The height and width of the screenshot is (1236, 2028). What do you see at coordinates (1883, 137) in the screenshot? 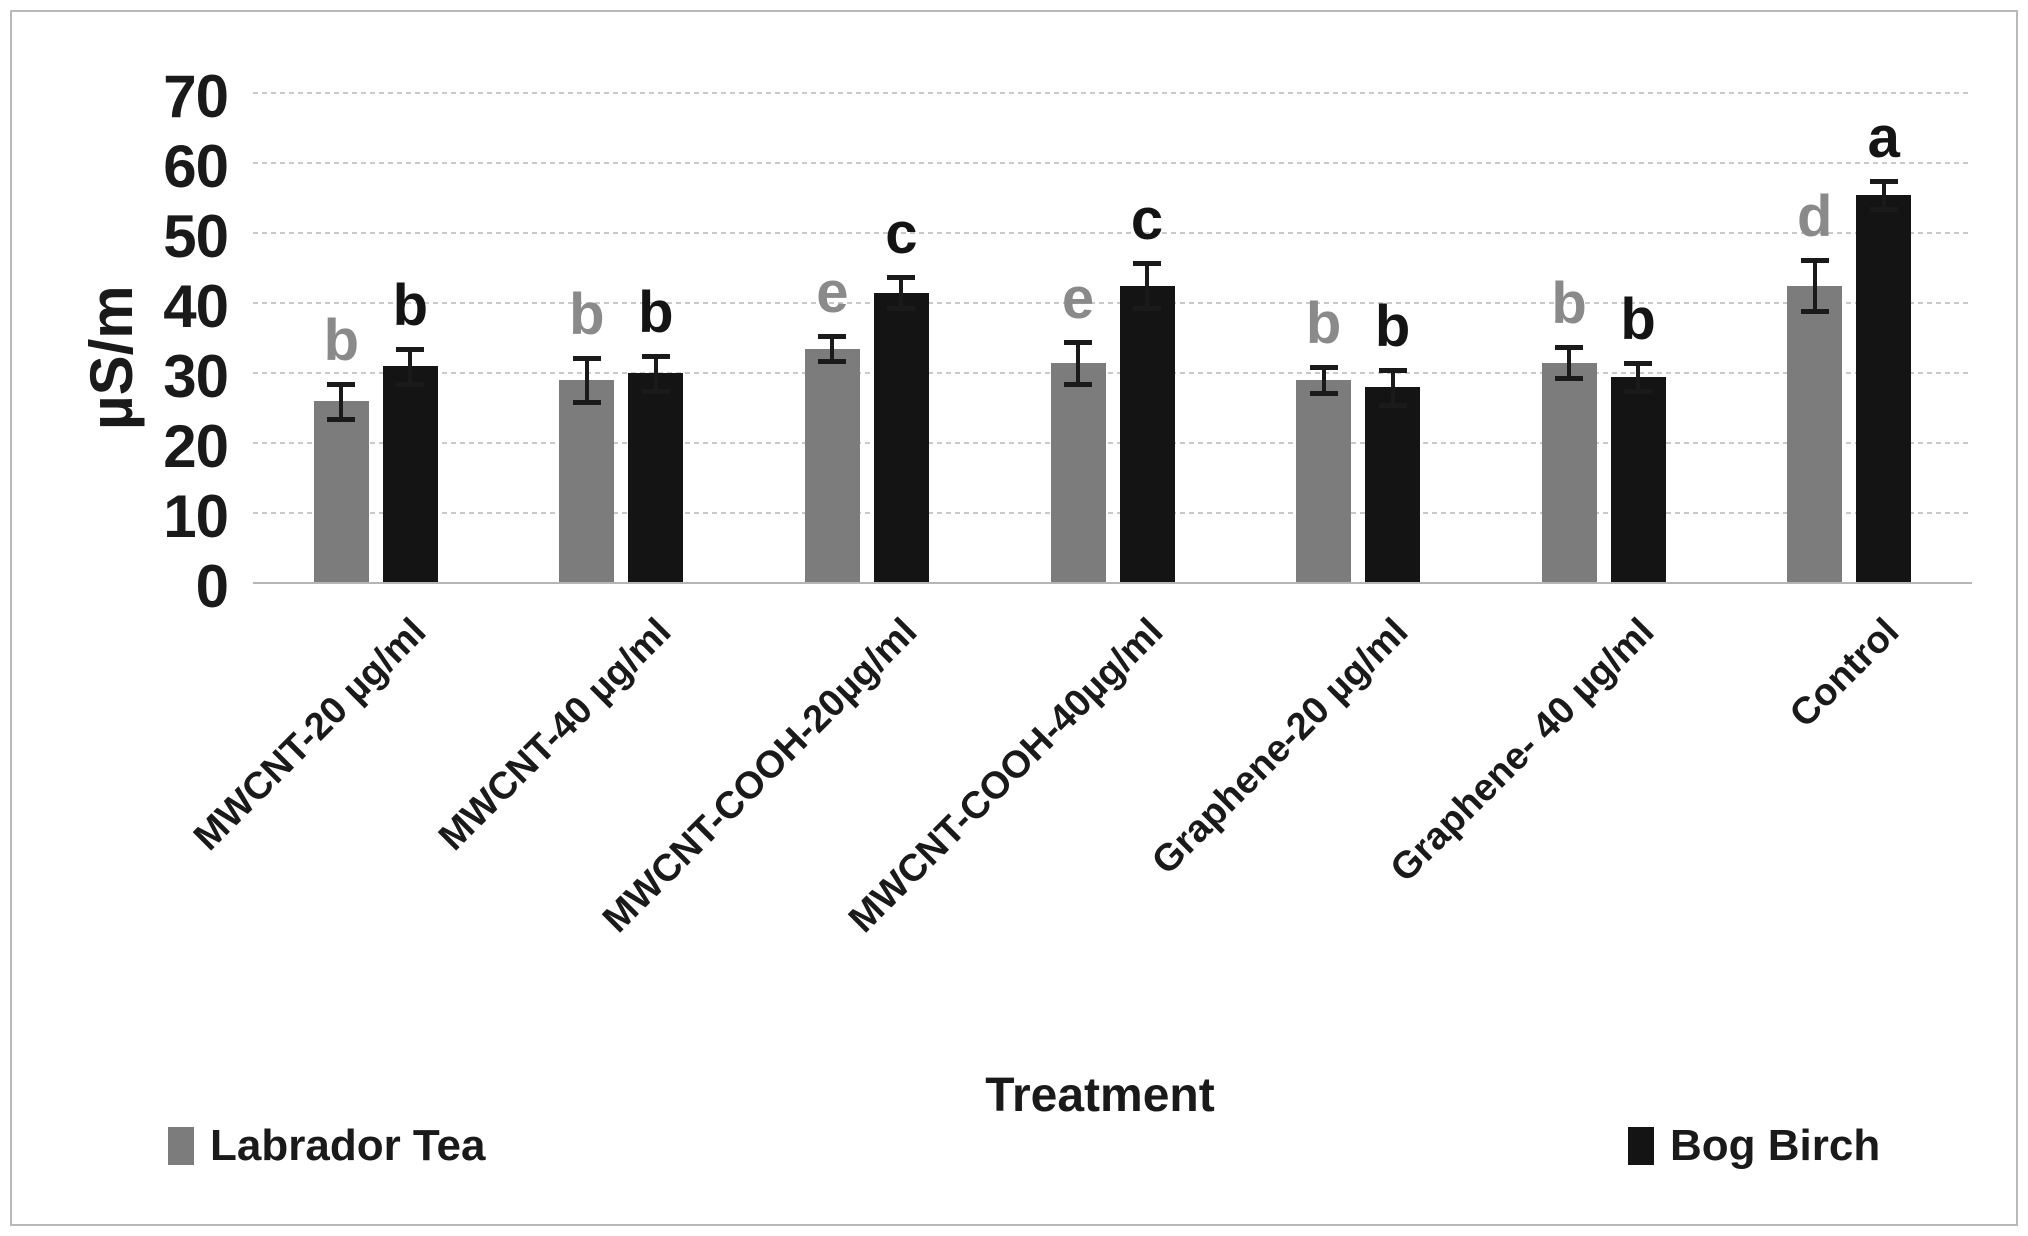
I see `significance-letter: a` at bounding box center [1883, 137].